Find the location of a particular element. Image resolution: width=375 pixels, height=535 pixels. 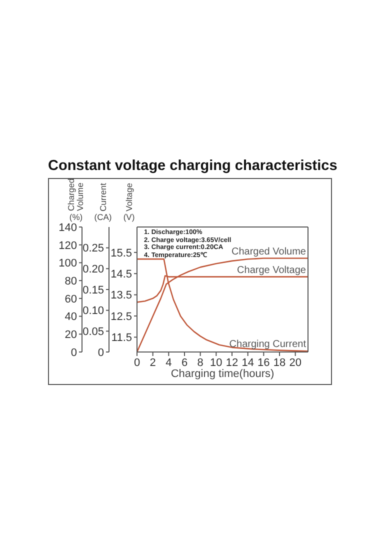

y3-tick-label: 14.5 is located at coordinates (121, 274).